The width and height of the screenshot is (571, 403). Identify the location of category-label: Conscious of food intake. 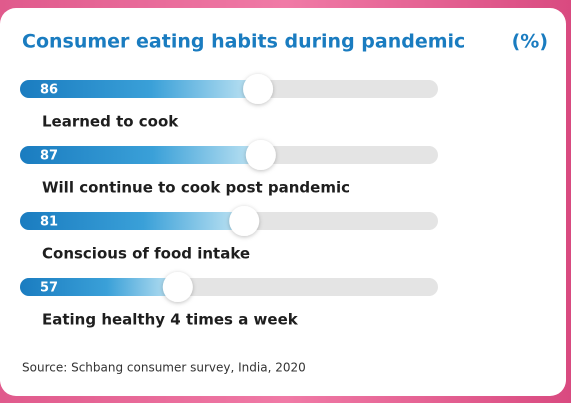
(146, 254).